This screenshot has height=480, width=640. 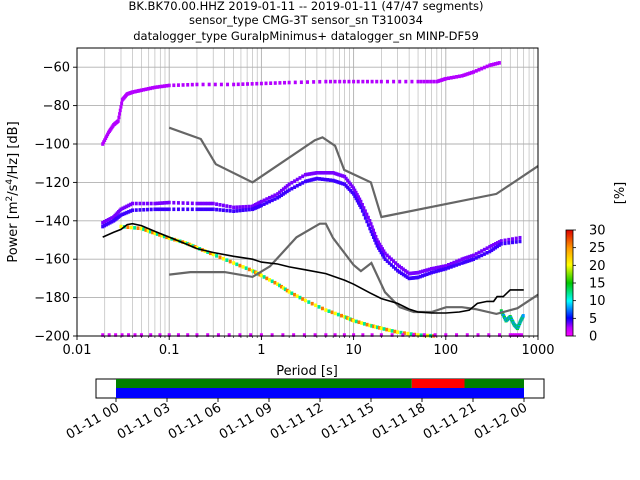 I want to click on noise-model-line, so click(x=353, y=172).